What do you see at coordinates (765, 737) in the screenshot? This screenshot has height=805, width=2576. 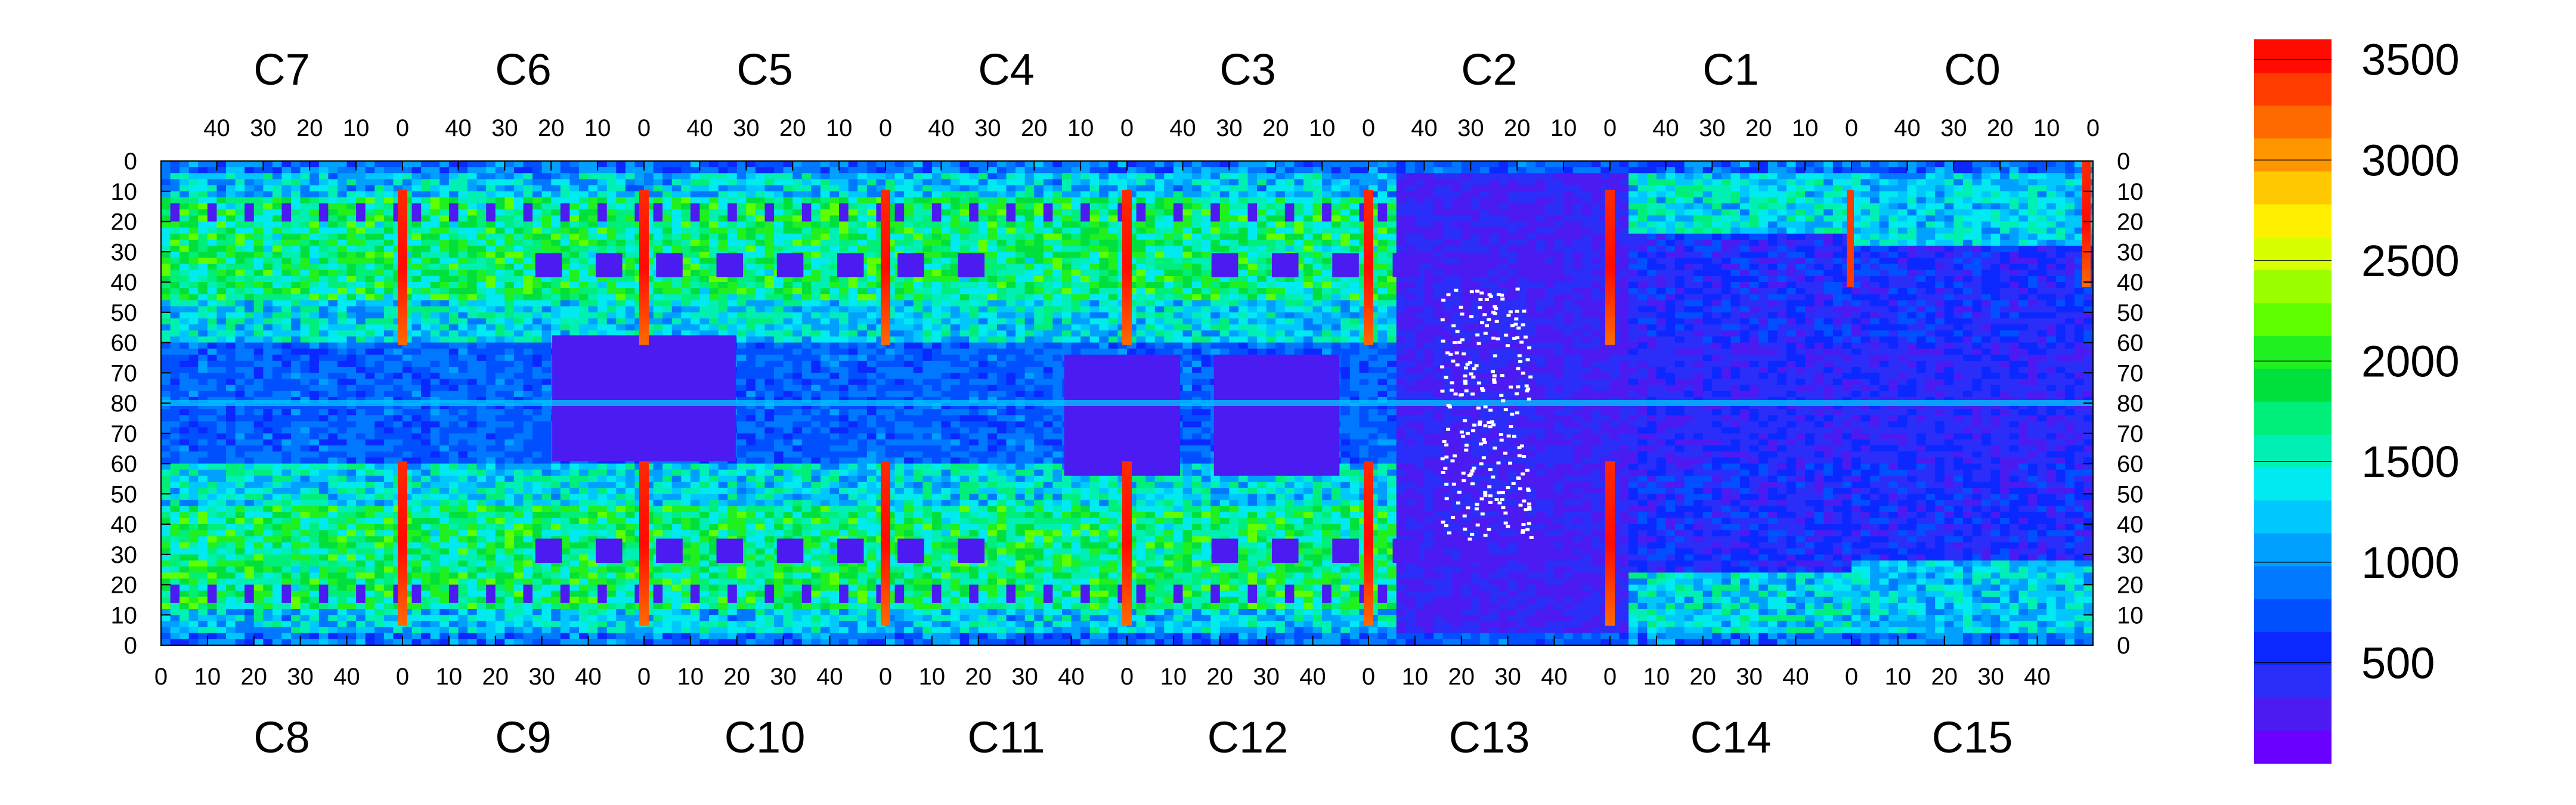 I see `chip-label-bottom: C10` at bounding box center [765, 737].